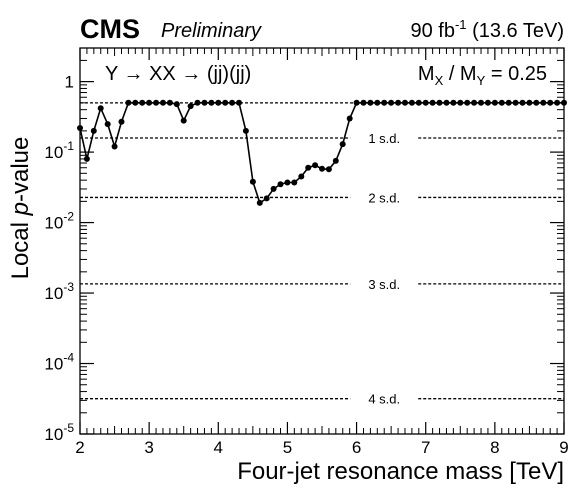  I want to click on process-label: Y → XX → (jj)(jj), so click(178, 74).